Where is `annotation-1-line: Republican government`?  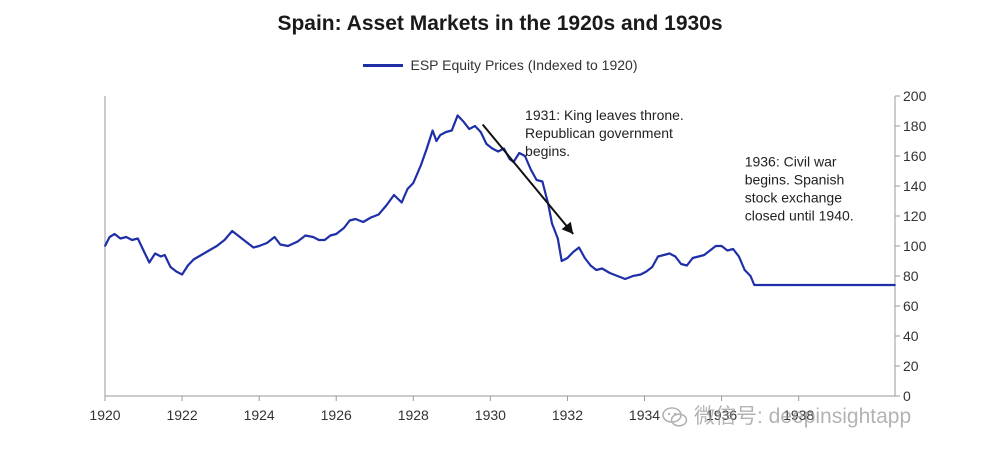
annotation-1-line: Republican government is located at coordinates (599, 133).